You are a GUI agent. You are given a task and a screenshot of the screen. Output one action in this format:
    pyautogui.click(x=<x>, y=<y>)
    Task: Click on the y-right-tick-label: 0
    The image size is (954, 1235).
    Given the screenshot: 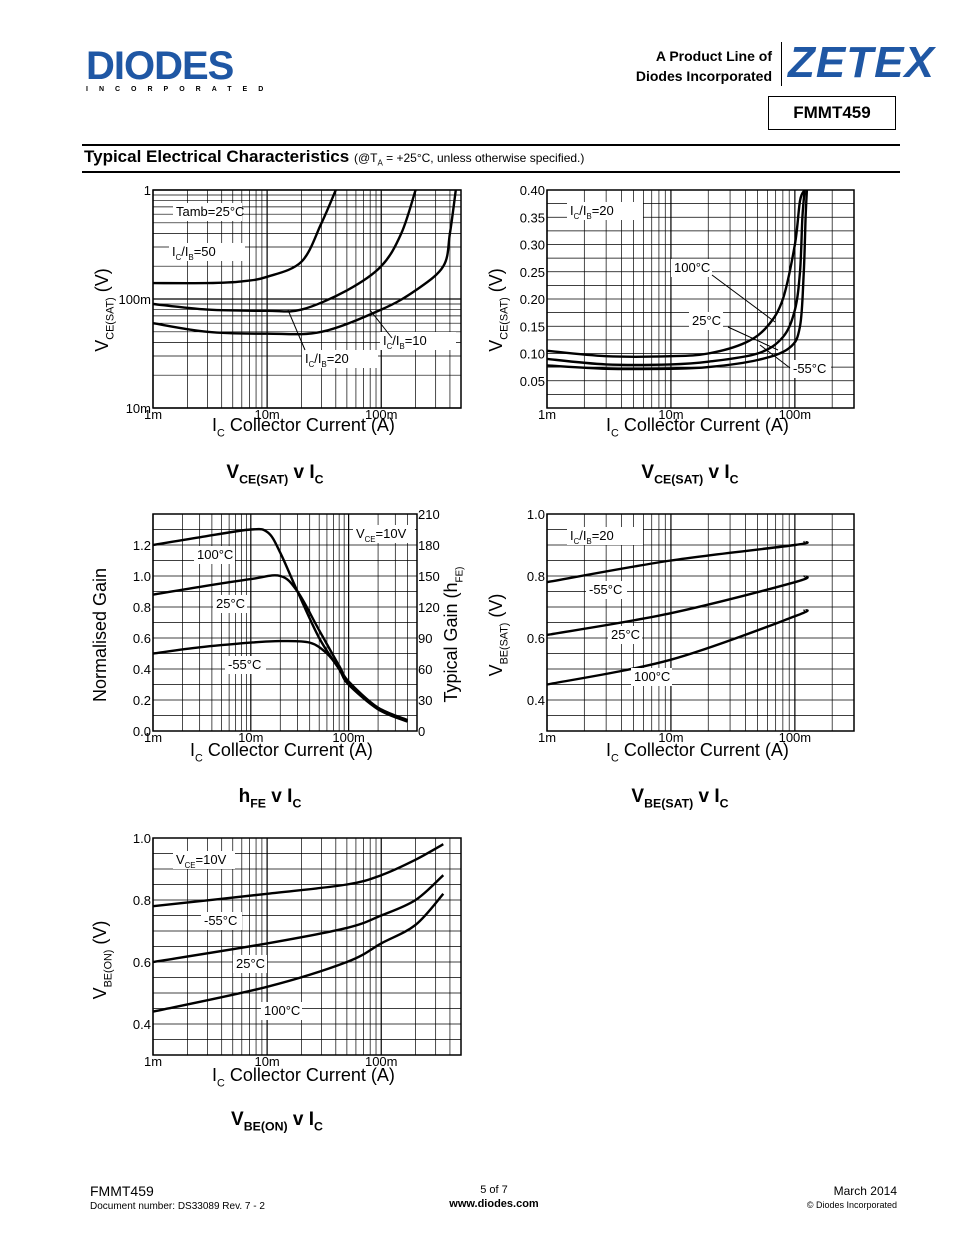 What is the action you would take?
    pyautogui.click(x=421, y=731)
    